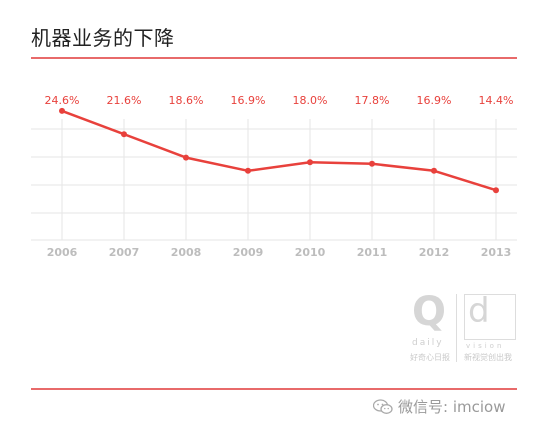  Describe the element at coordinates (485, 346) in the screenshot. I see `logo-d-sub: vision` at that location.